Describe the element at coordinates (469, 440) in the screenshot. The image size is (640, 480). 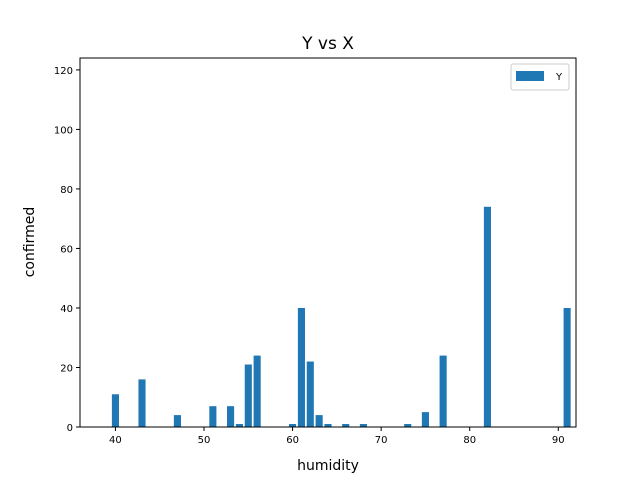
I see `x-tick-label-80: 80` at that location.